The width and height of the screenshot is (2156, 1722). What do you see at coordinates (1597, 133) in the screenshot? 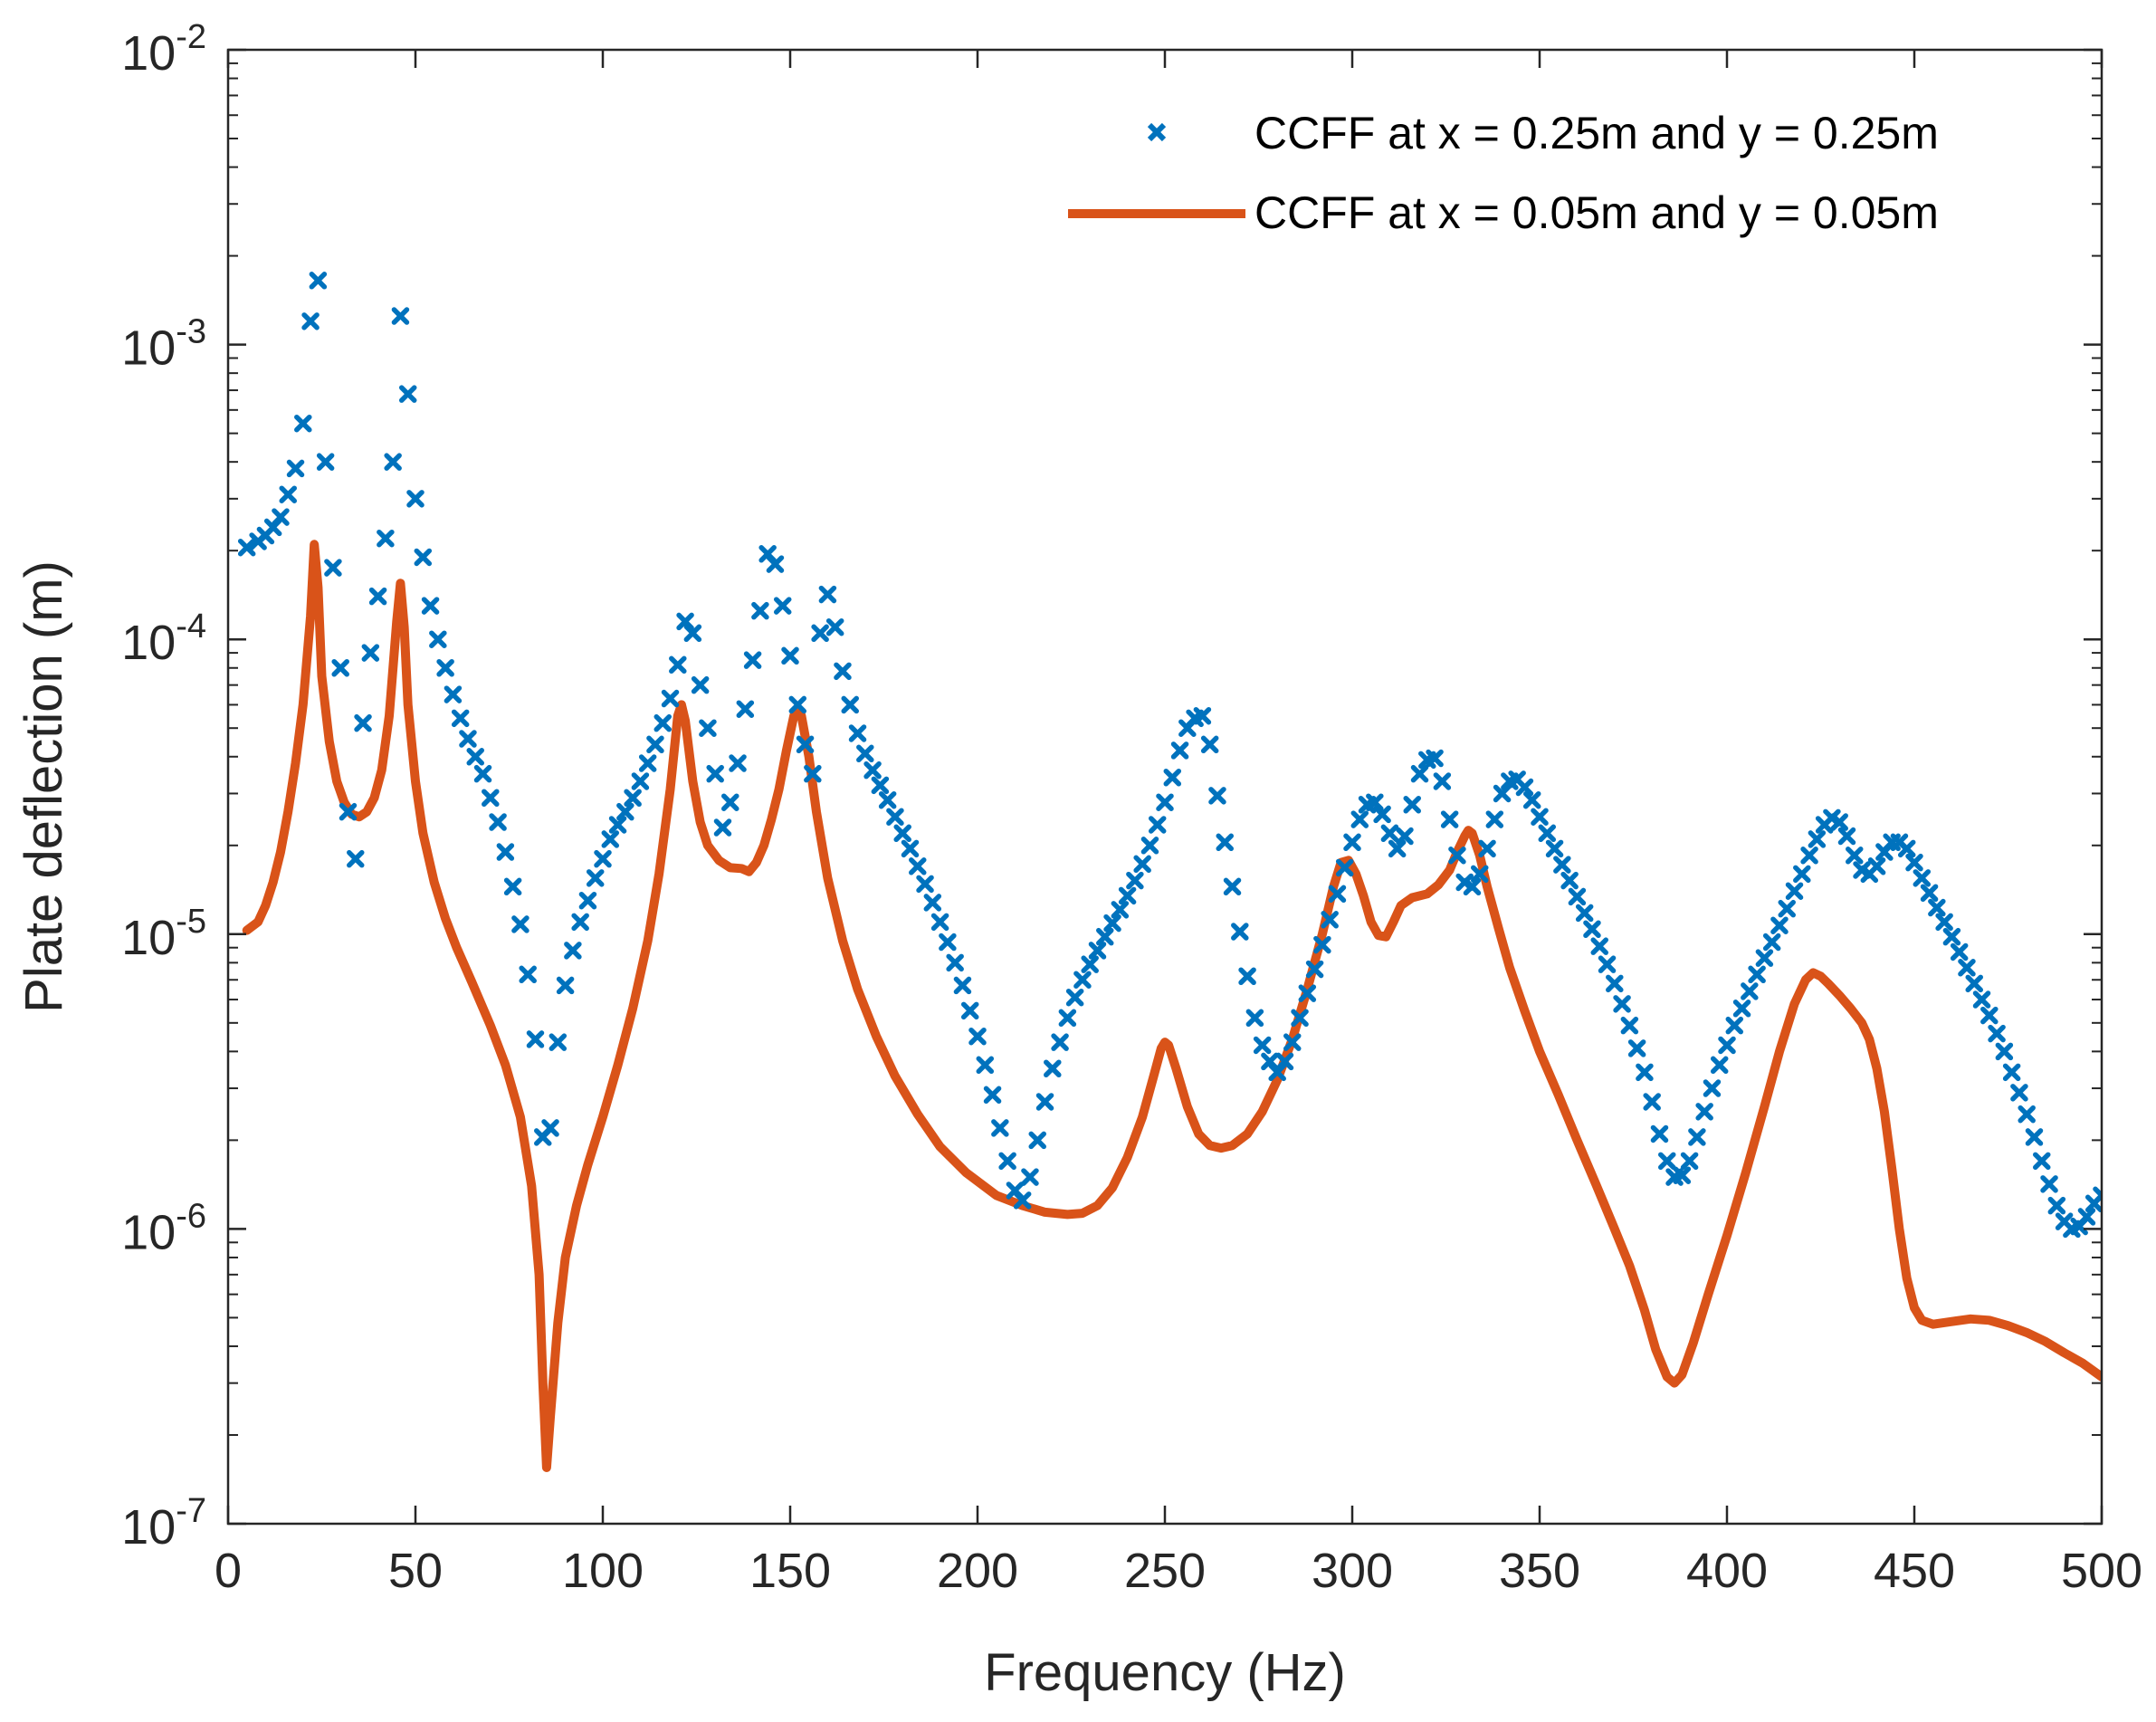
I see `legend-label-series-1: CCFF at x = 0.25m and y = 0.25m` at bounding box center [1597, 133].